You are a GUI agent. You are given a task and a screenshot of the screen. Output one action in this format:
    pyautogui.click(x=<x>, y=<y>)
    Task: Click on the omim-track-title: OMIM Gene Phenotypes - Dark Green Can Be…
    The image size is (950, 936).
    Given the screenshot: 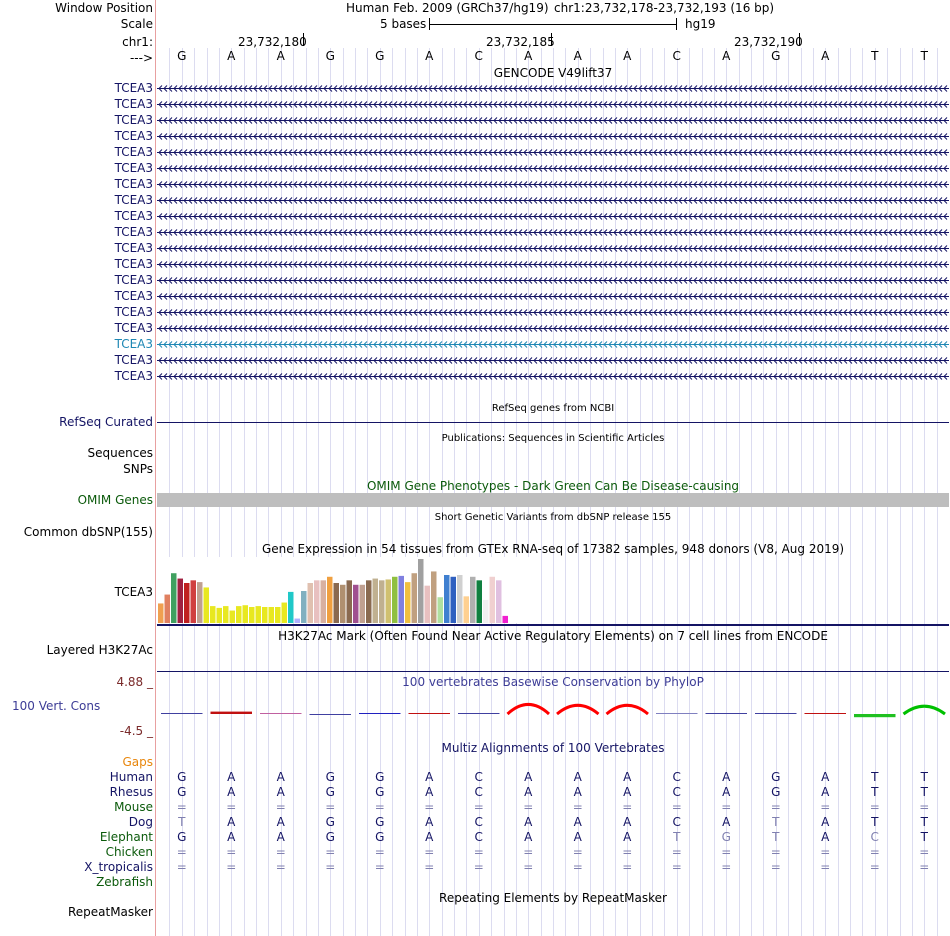 What is the action you would take?
    pyautogui.click(x=553, y=486)
    